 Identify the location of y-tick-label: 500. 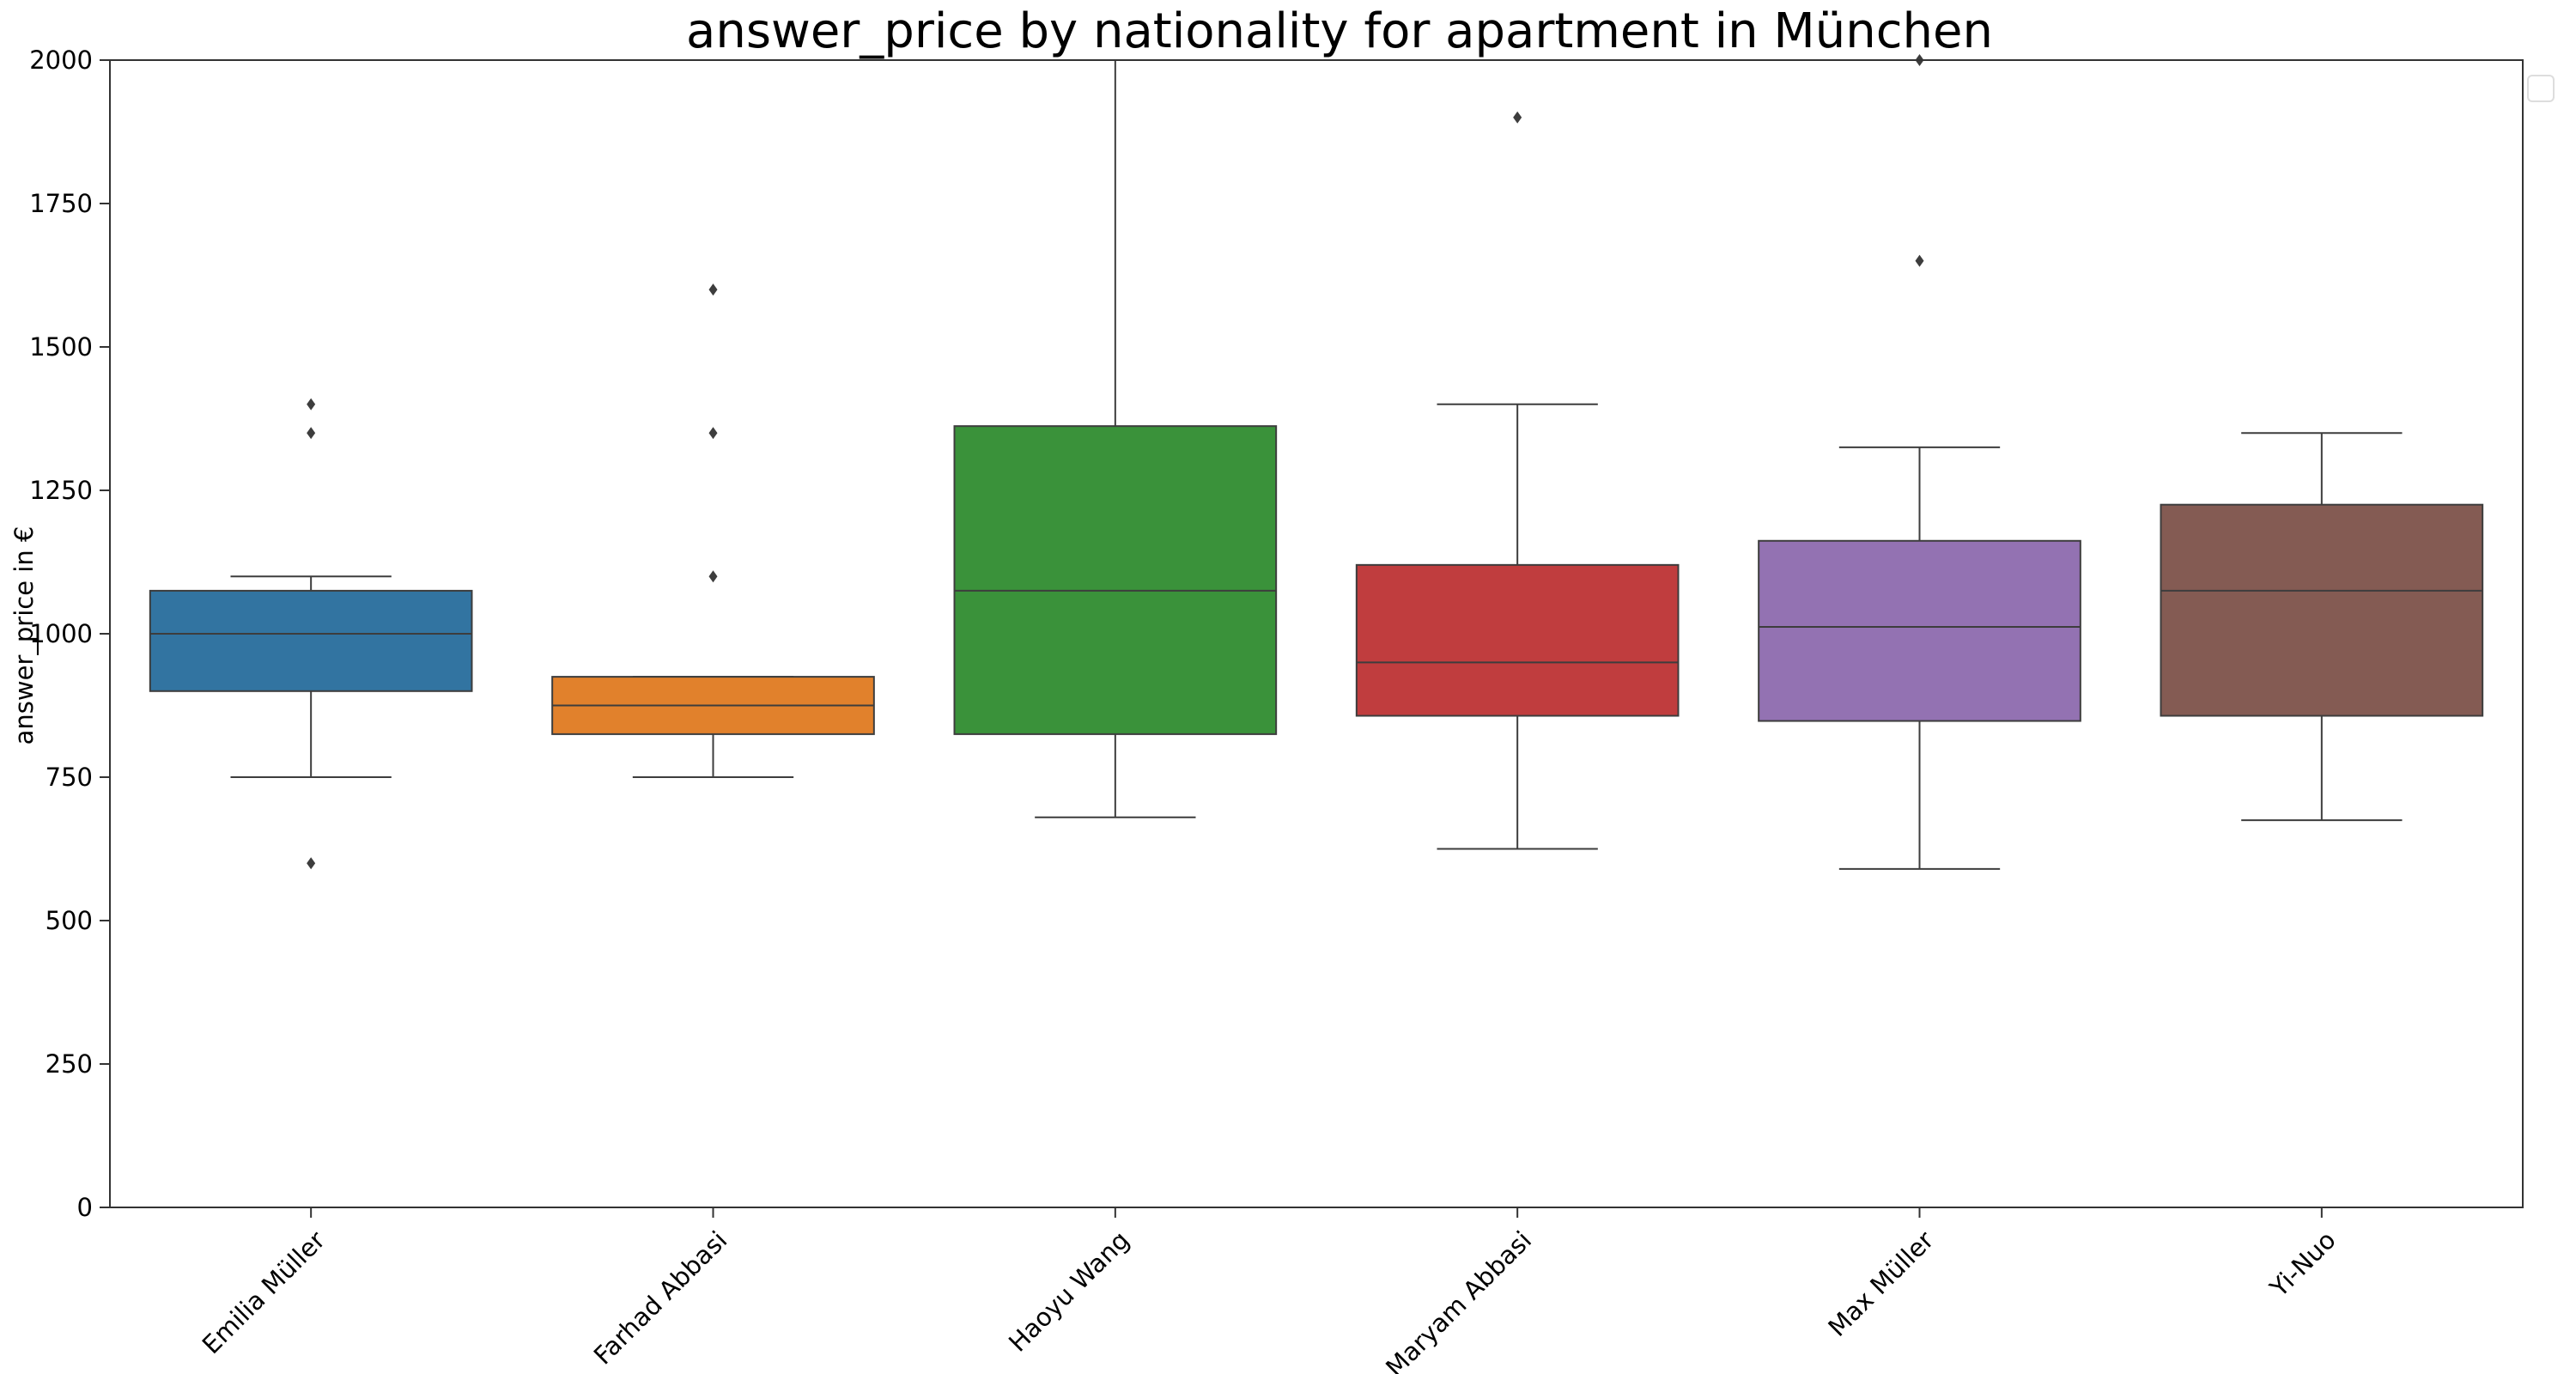
(69, 920).